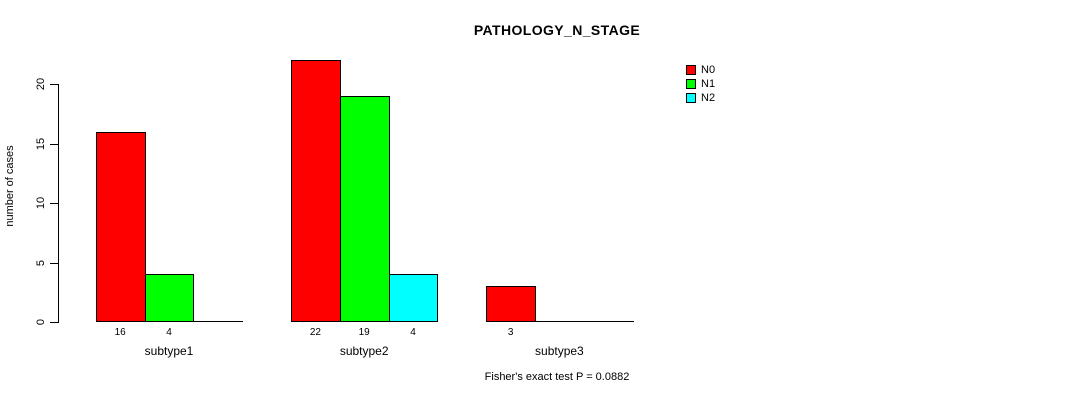  Describe the element at coordinates (708, 84) in the screenshot. I see `legend-label-n1: N1` at that location.